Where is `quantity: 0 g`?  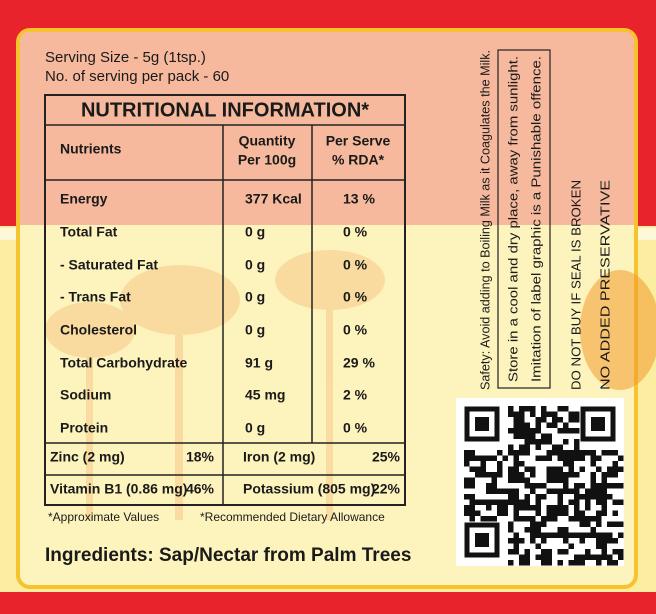 quantity: 0 g is located at coordinates (255, 297).